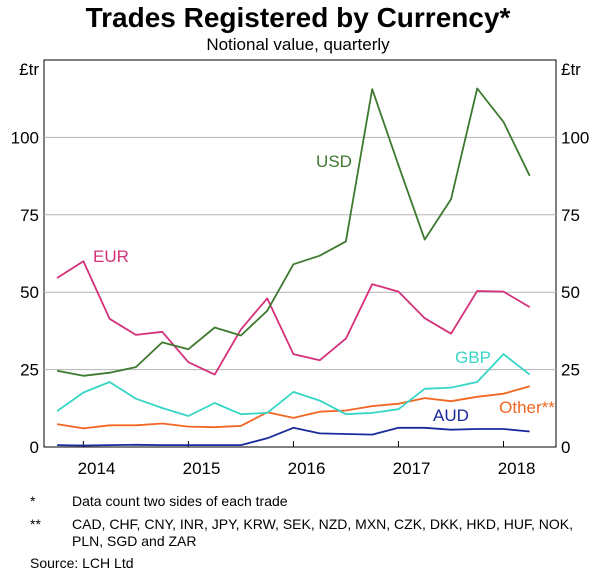 This screenshot has width=600, height=572. I want to click on y-axis-unit-left: £tr, so click(29, 69).